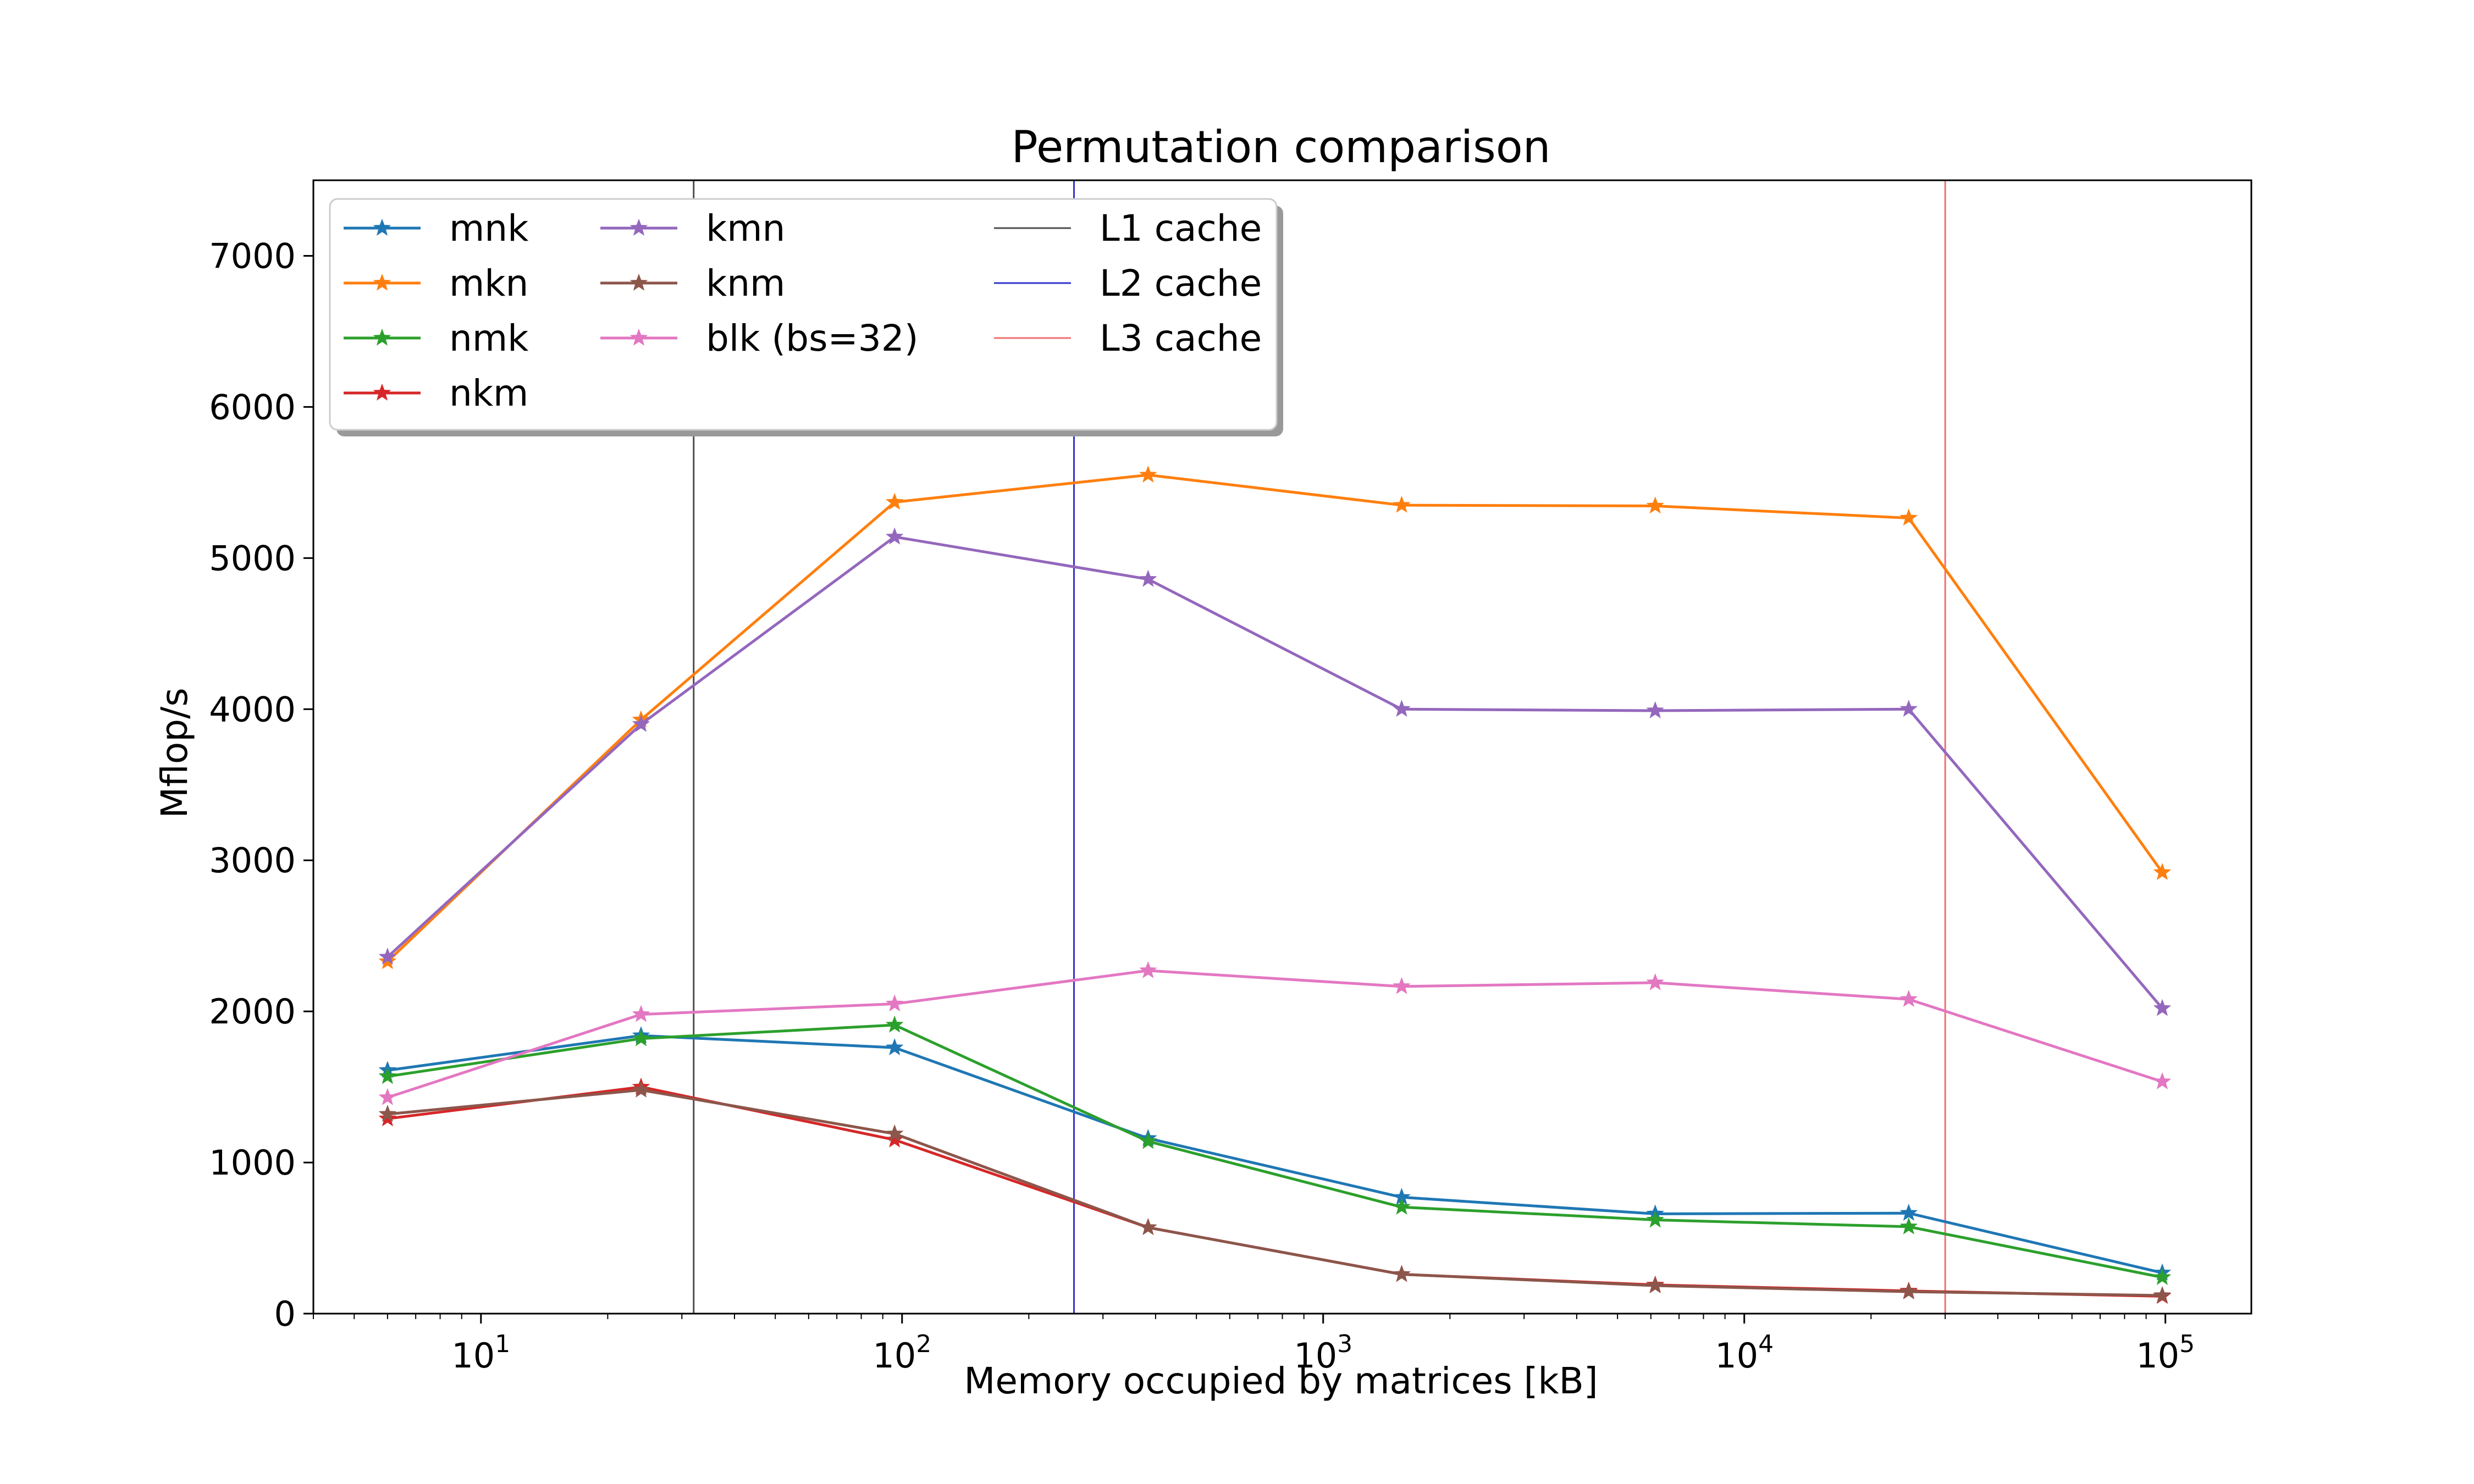  I want to click on legend-label: nmk, so click(489, 338).